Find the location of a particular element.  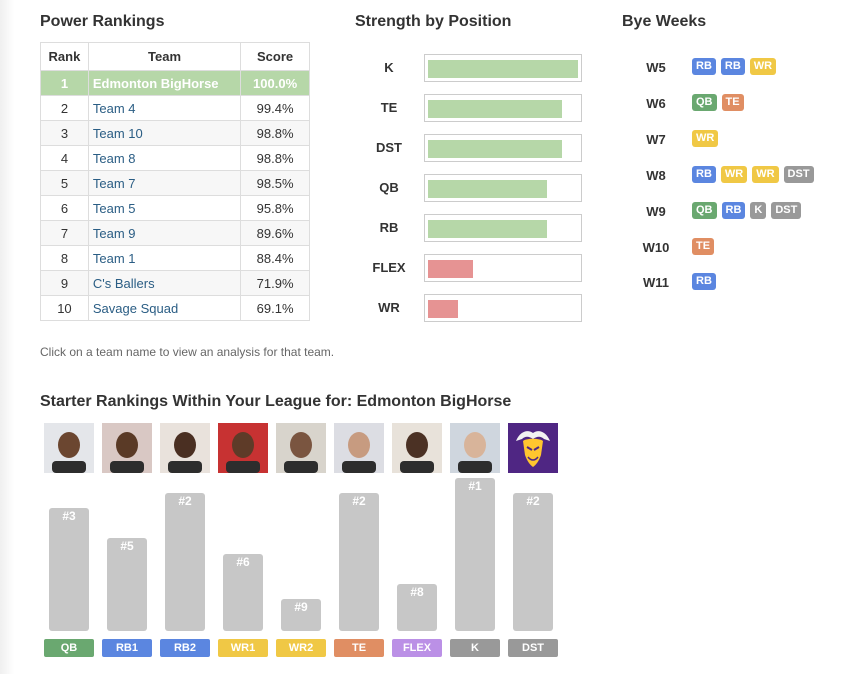

table-row: 3 Team 10 98.8% is located at coordinates (175, 133).